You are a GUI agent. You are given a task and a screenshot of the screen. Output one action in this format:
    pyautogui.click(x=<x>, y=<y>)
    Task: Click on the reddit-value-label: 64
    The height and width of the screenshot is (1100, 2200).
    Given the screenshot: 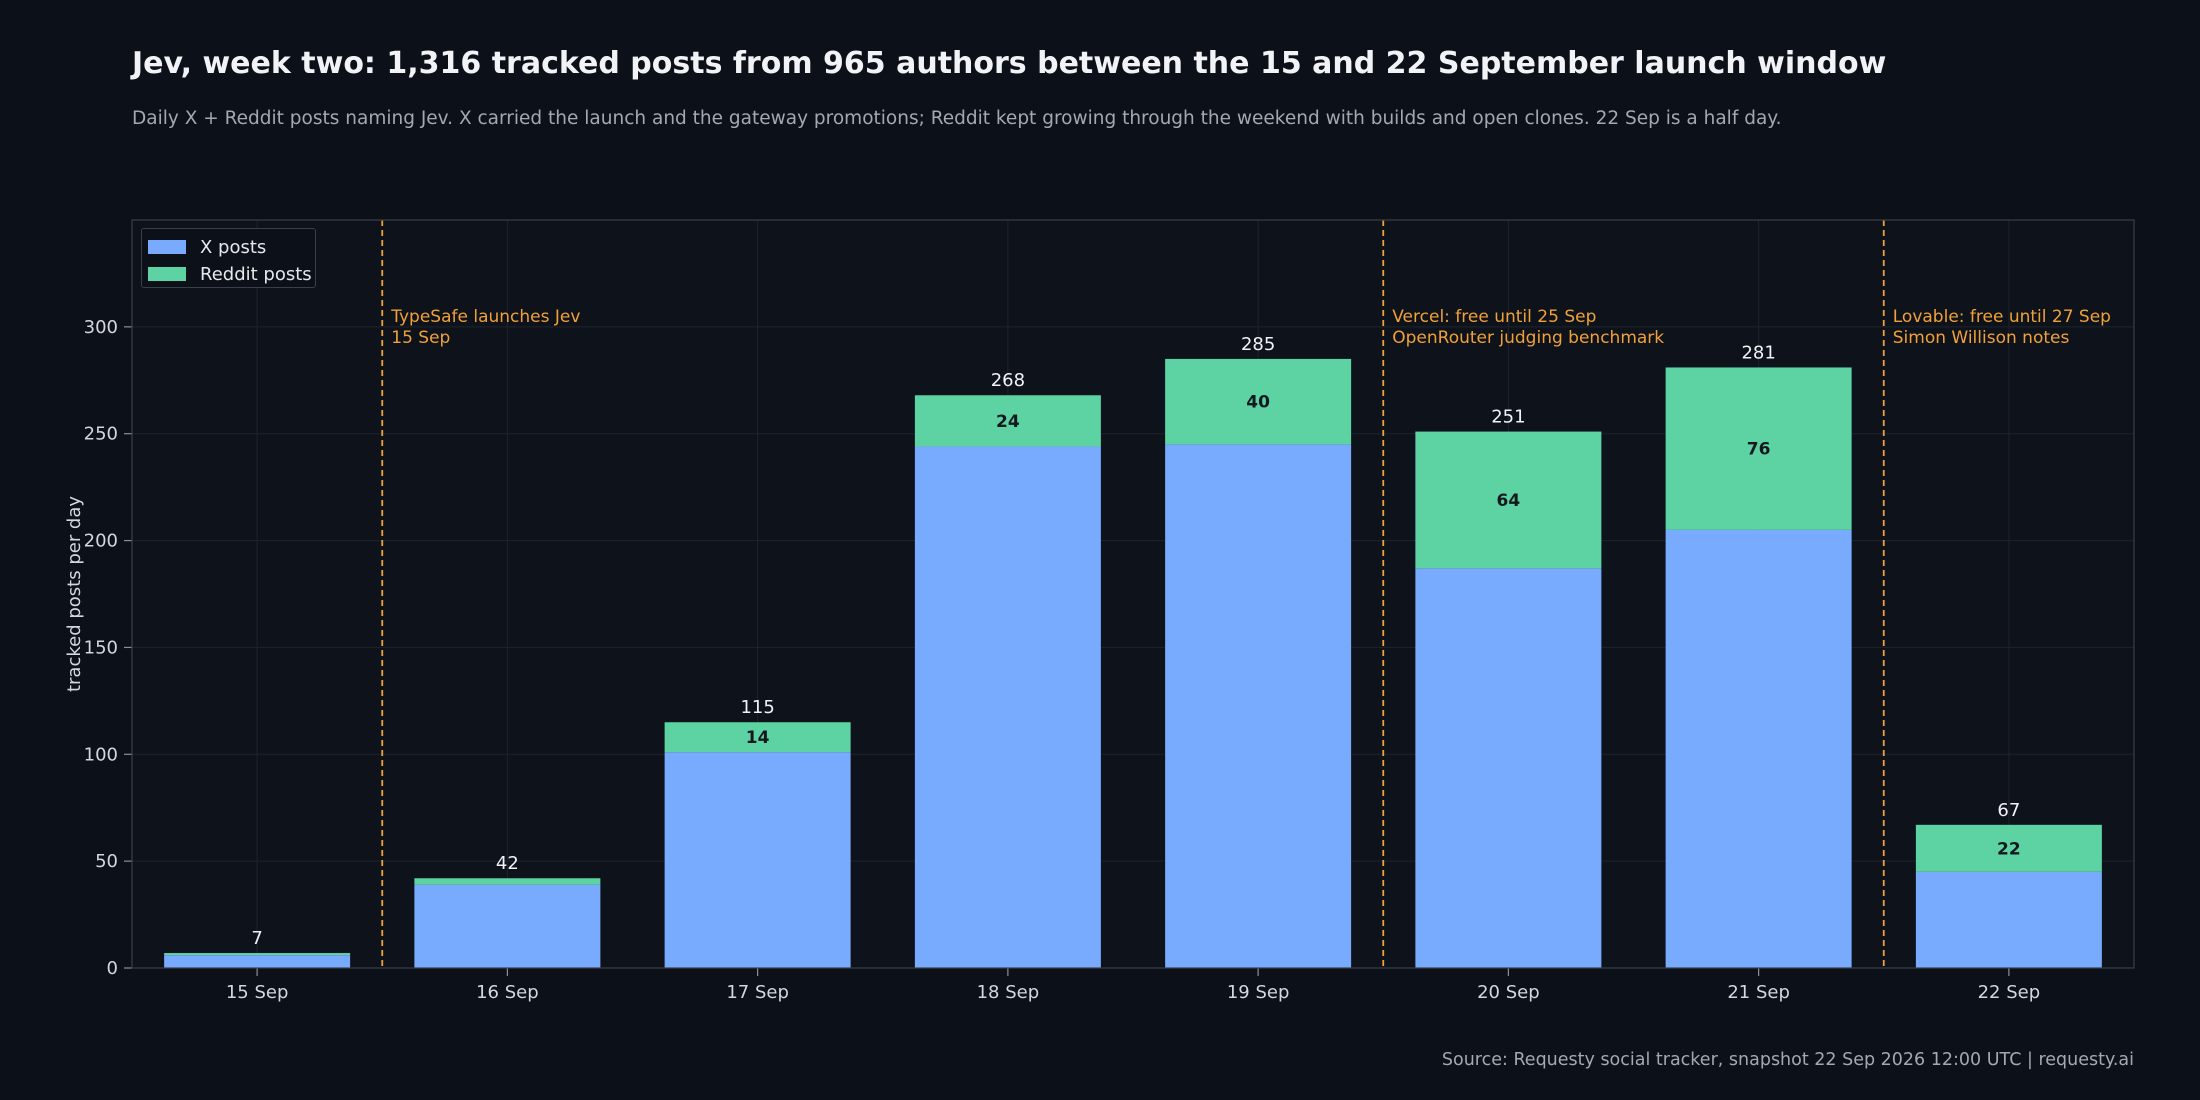 What is the action you would take?
    pyautogui.click(x=1509, y=501)
    